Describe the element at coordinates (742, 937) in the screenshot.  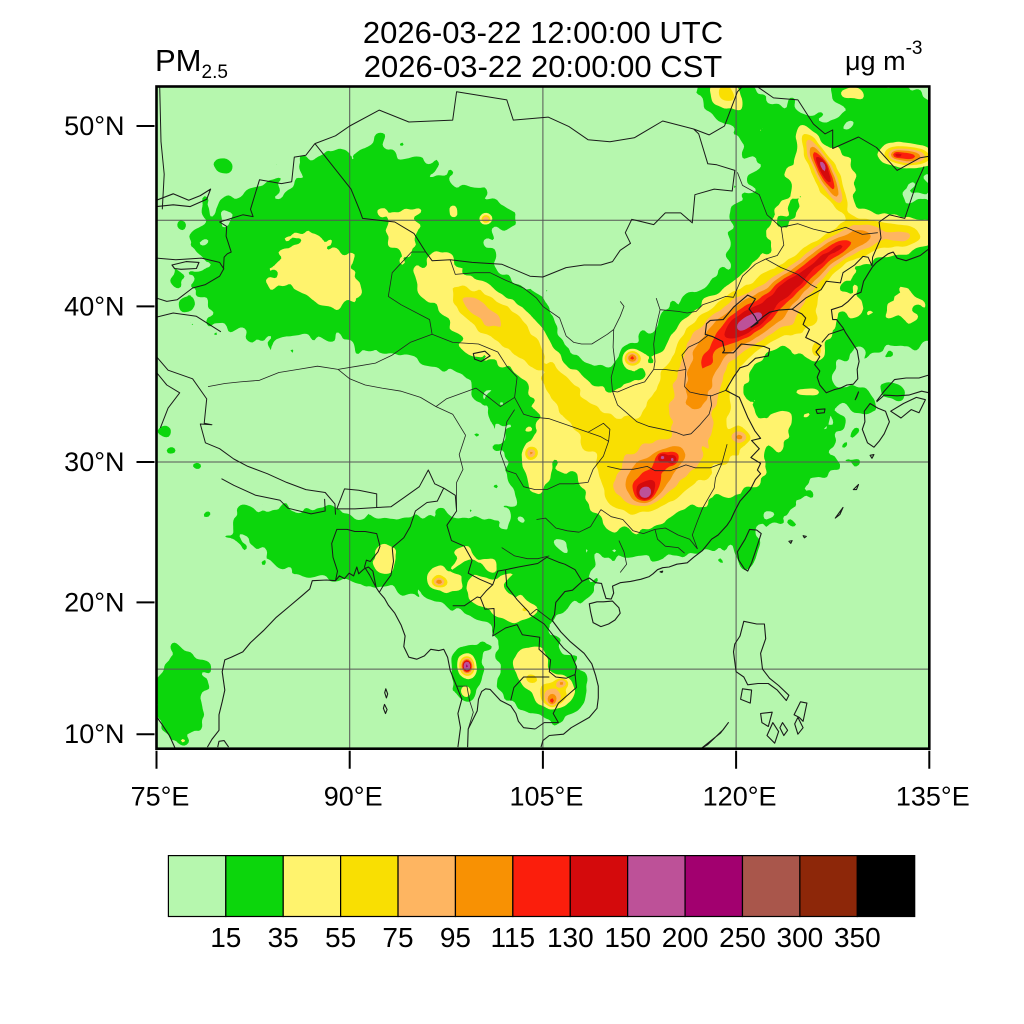
I see `svg-text: 250` at that location.